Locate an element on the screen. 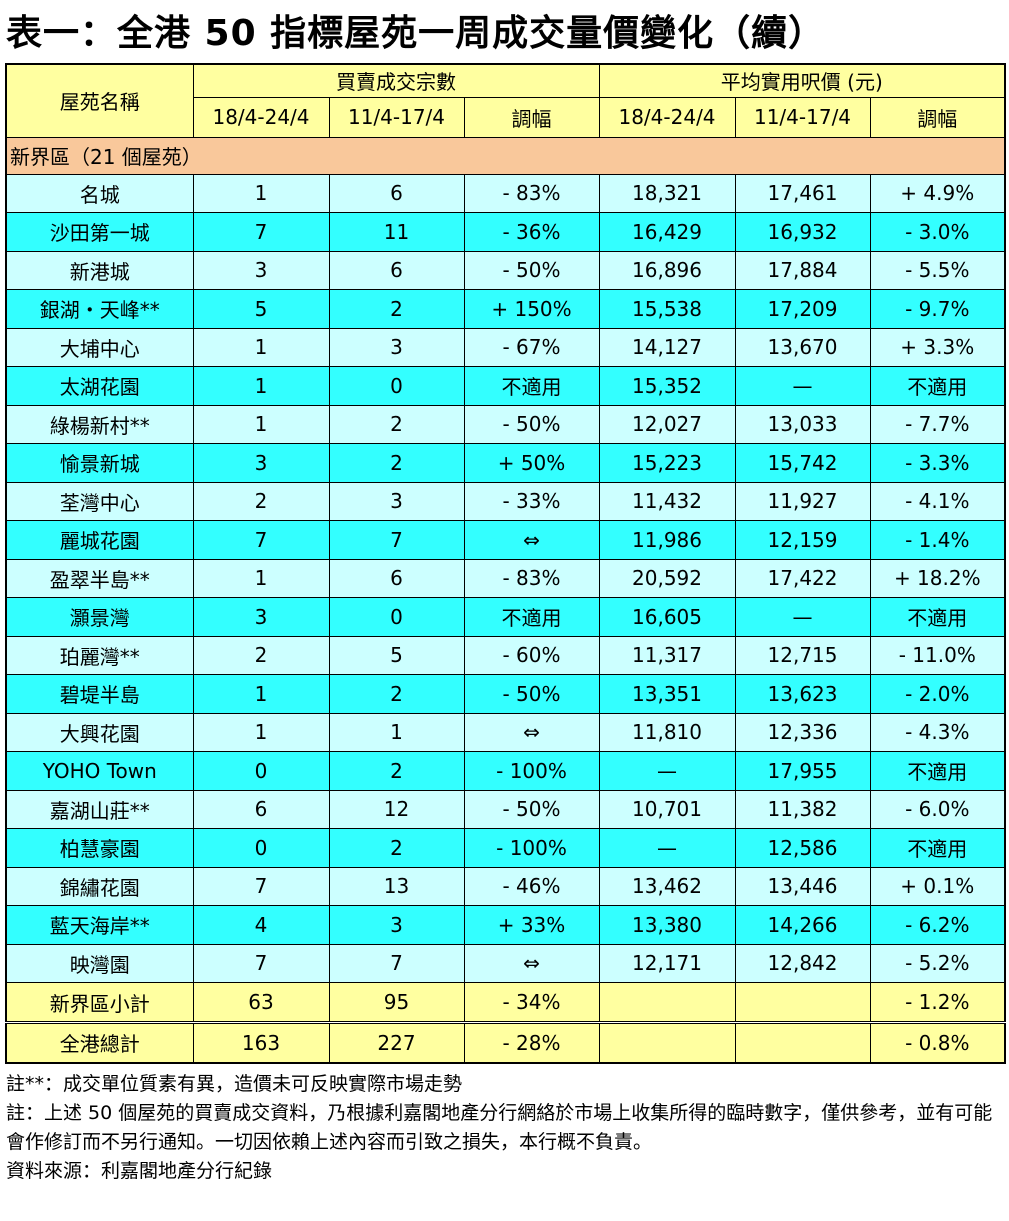 This screenshot has height=1221, width=1009. note: 資料來源：利嘉閣地產分行紀錄 is located at coordinates (139, 1171).